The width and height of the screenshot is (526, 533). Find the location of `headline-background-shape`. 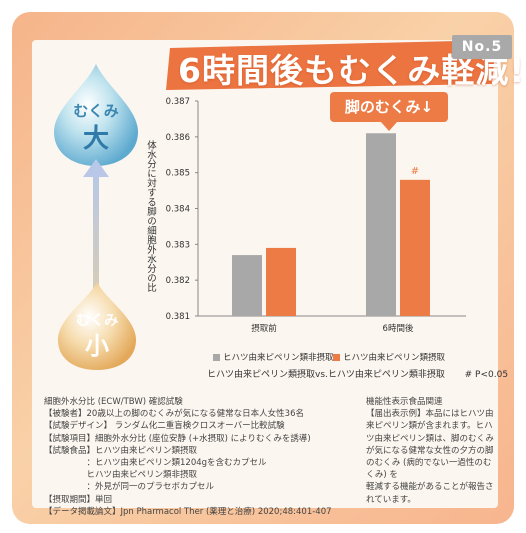

headline-background-shape is located at coordinates (331, 65).